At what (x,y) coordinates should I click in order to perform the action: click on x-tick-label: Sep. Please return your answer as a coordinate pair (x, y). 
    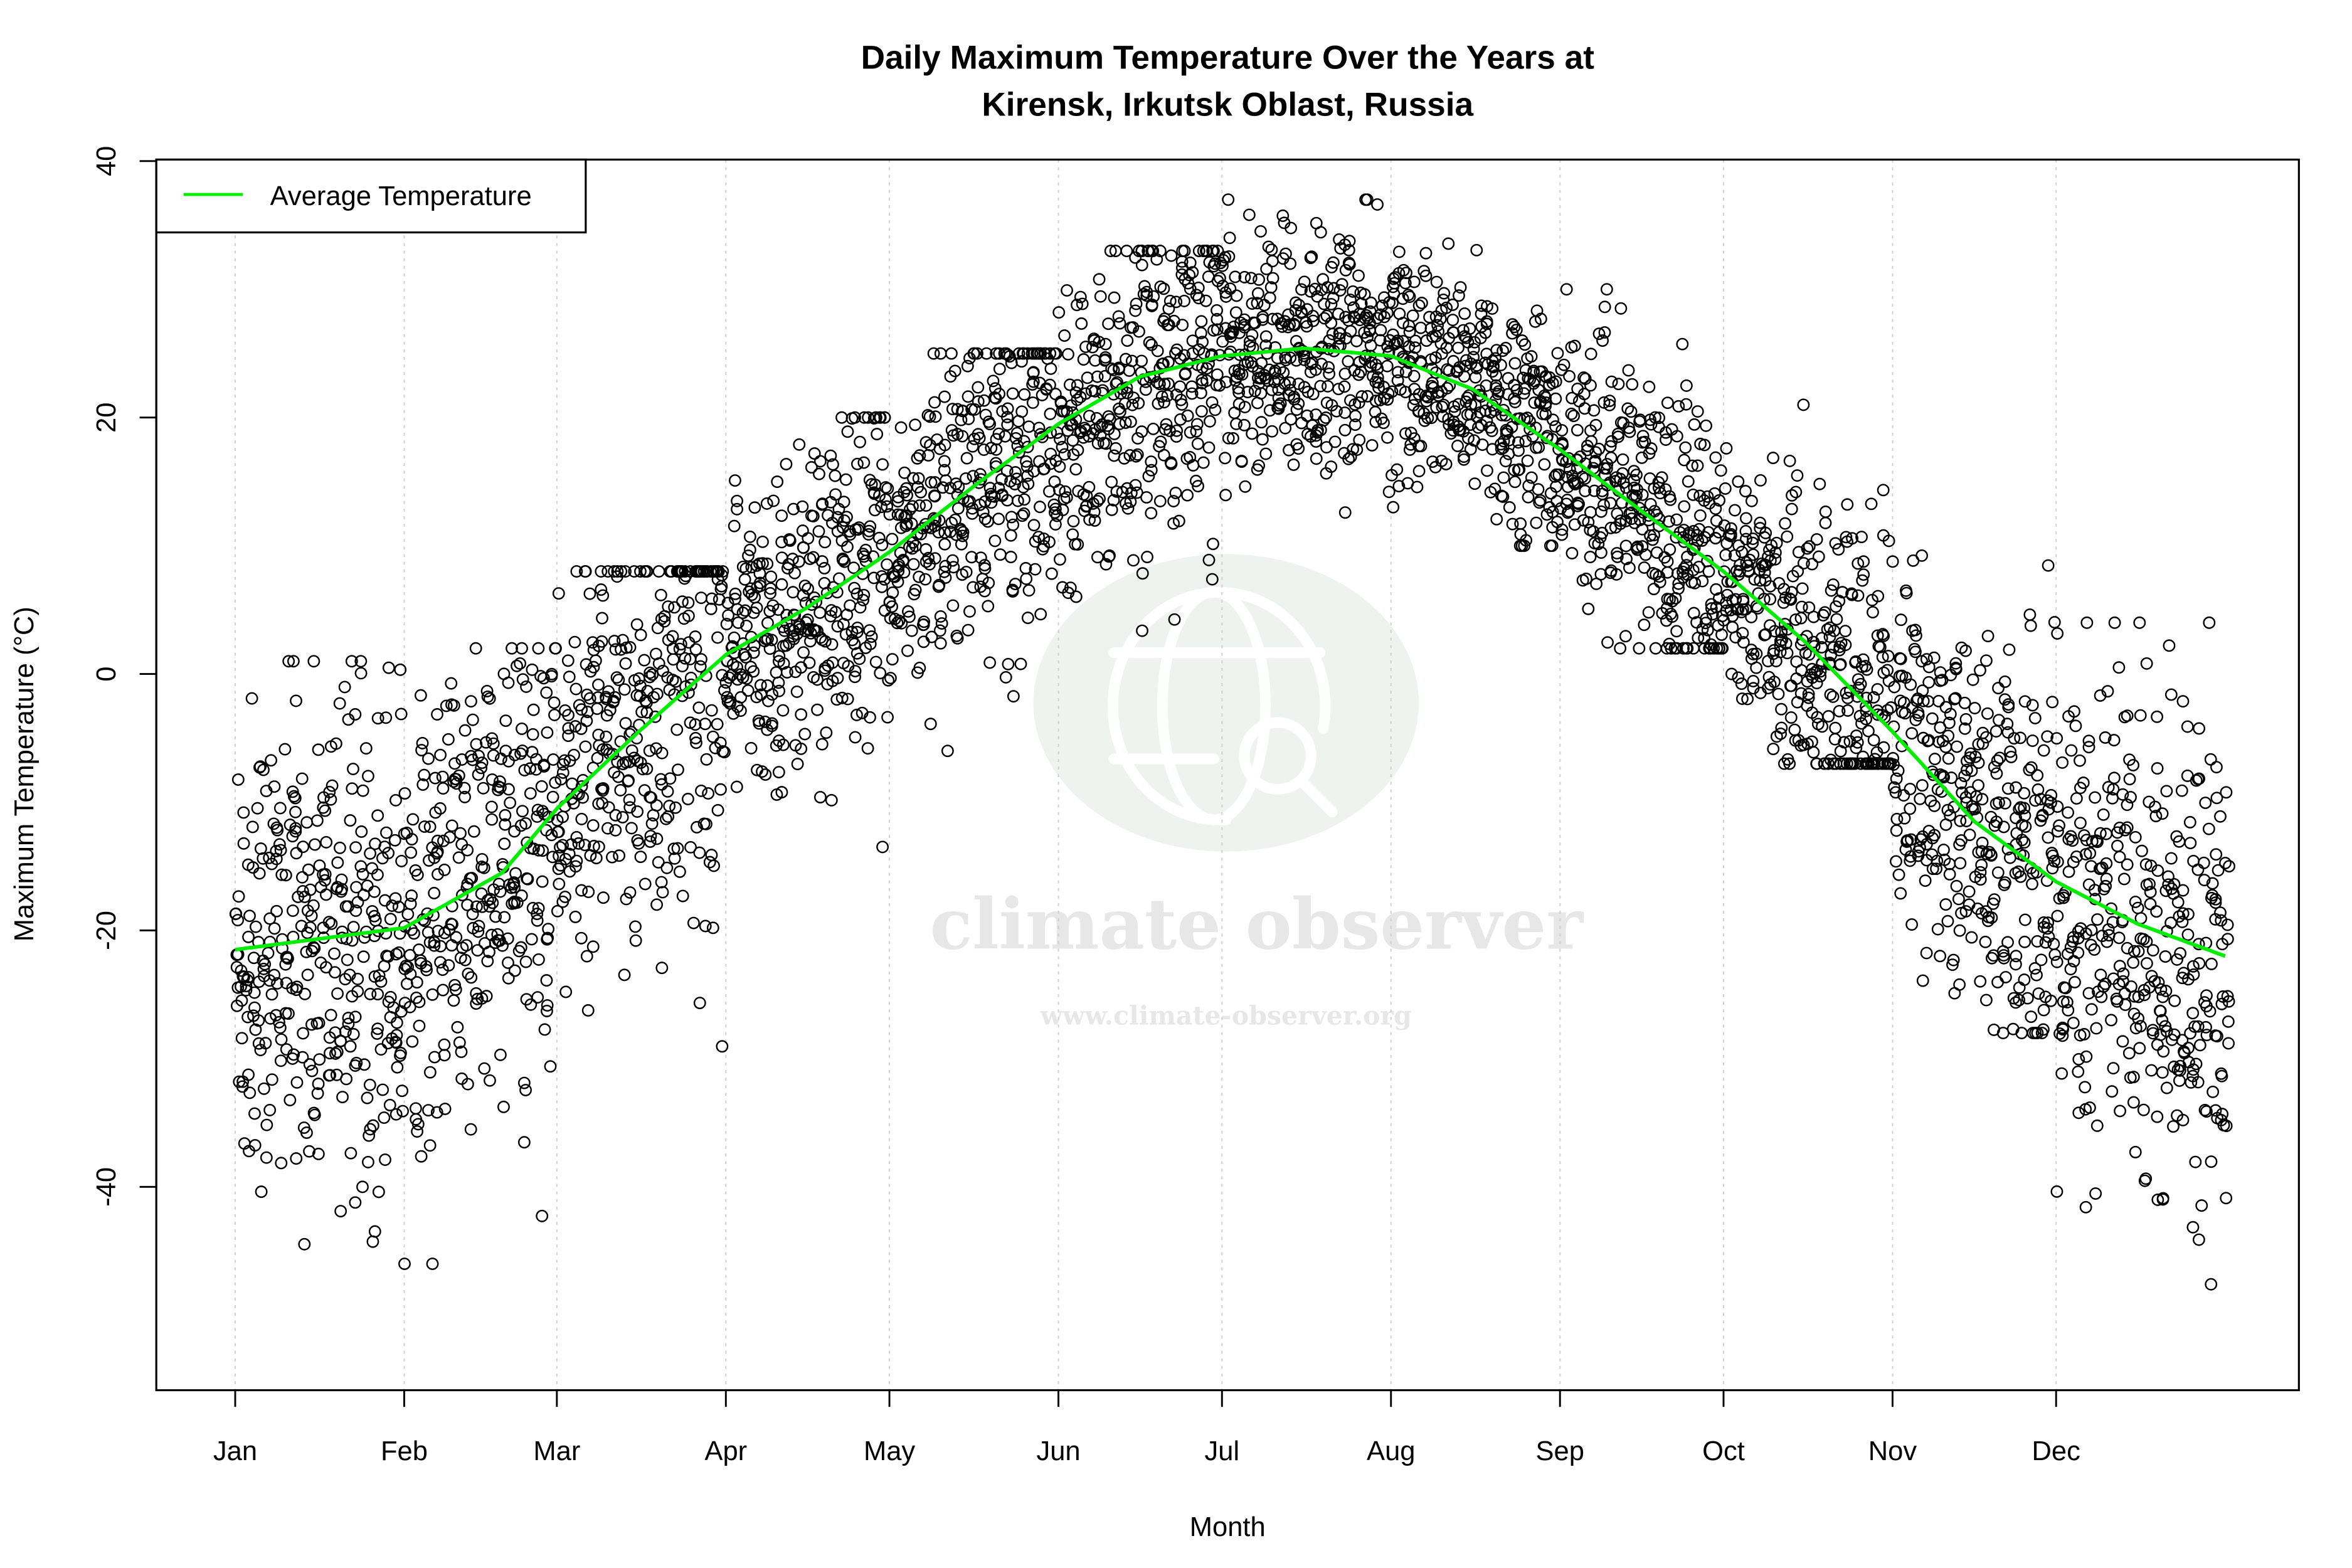
    Looking at the image, I should click on (1559, 1451).